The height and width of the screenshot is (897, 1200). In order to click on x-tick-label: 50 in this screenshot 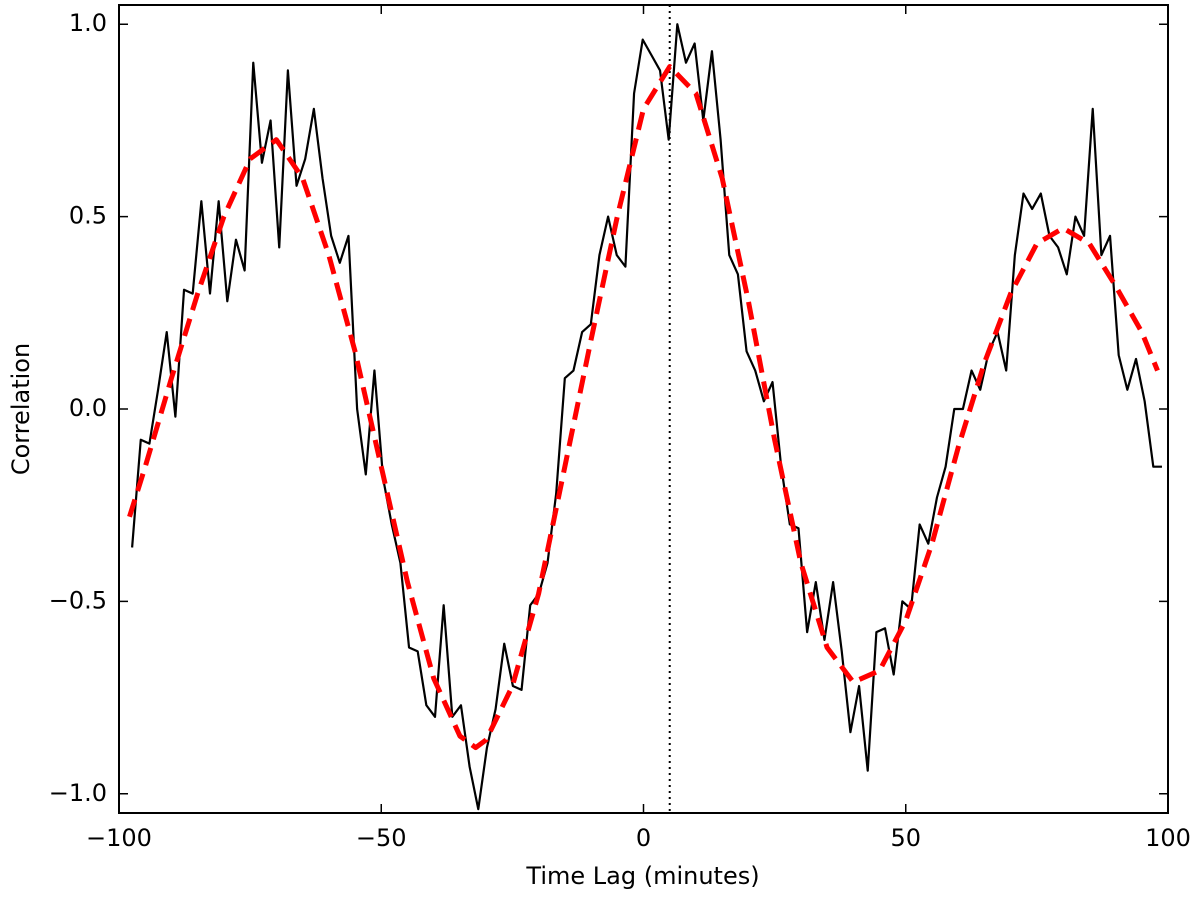, I will do `click(905, 838)`.